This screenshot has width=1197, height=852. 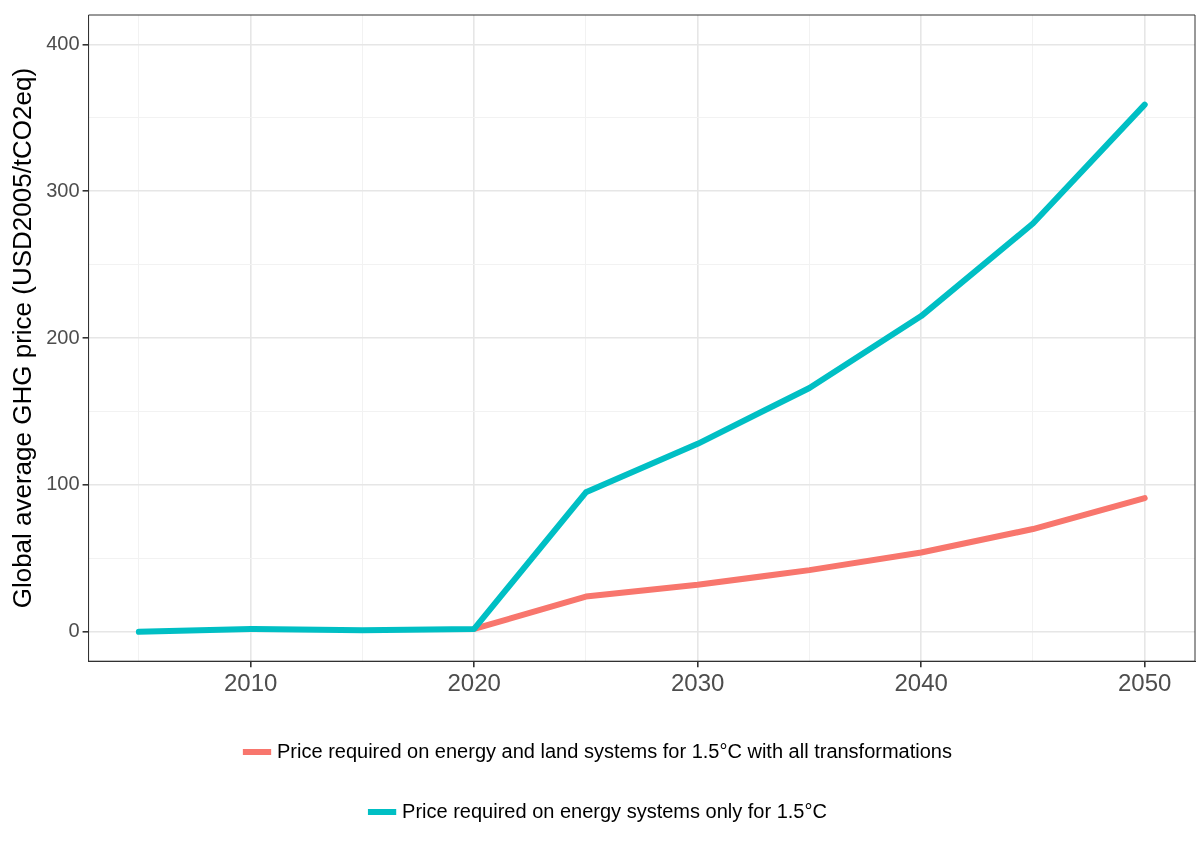 I want to click on y-tick-label: 300, so click(x=63, y=189).